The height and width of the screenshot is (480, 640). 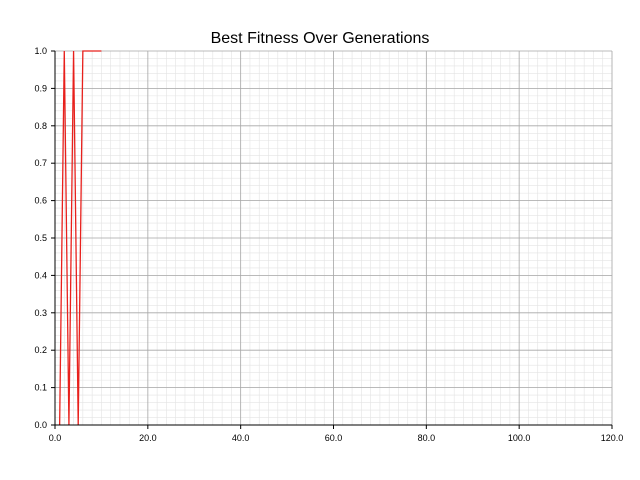 What do you see at coordinates (40, 51) in the screenshot?
I see `y-tick-label: 1.0` at bounding box center [40, 51].